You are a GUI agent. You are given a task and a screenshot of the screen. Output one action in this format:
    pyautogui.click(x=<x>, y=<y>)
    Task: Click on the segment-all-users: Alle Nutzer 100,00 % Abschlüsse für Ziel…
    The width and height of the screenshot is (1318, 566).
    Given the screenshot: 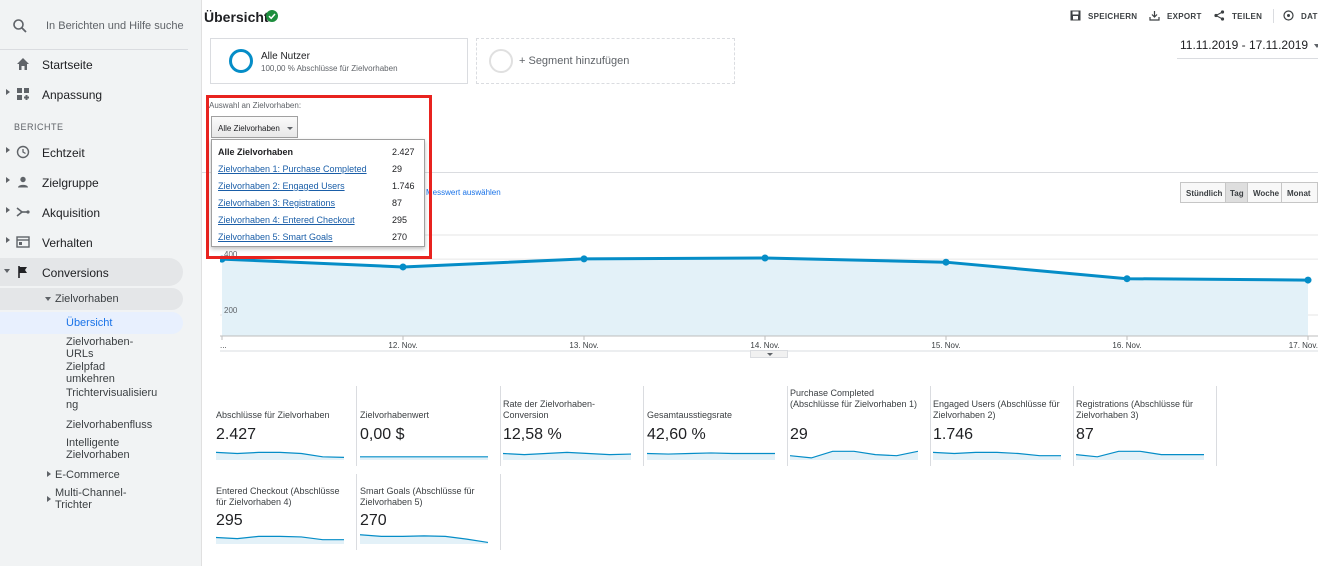 What is the action you would take?
    pyautogui.click(x=339, y=61)
    